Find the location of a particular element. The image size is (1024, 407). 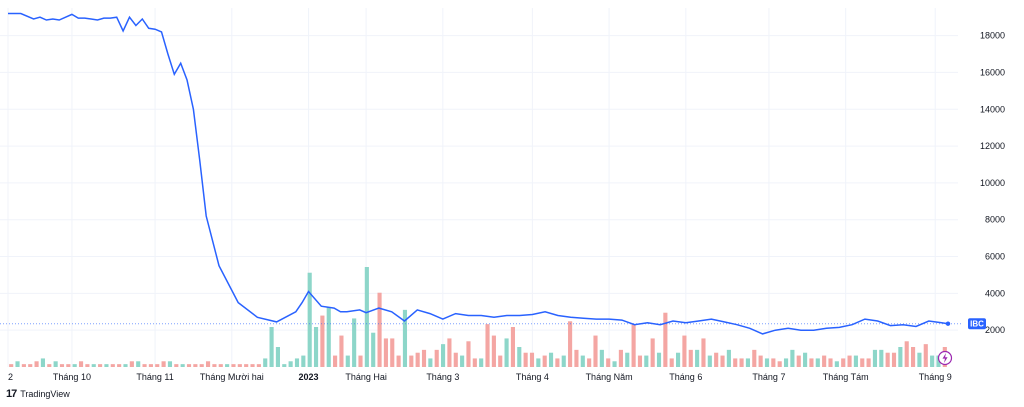

tradingview-name: TradingView is located at coordinates (45, 394).